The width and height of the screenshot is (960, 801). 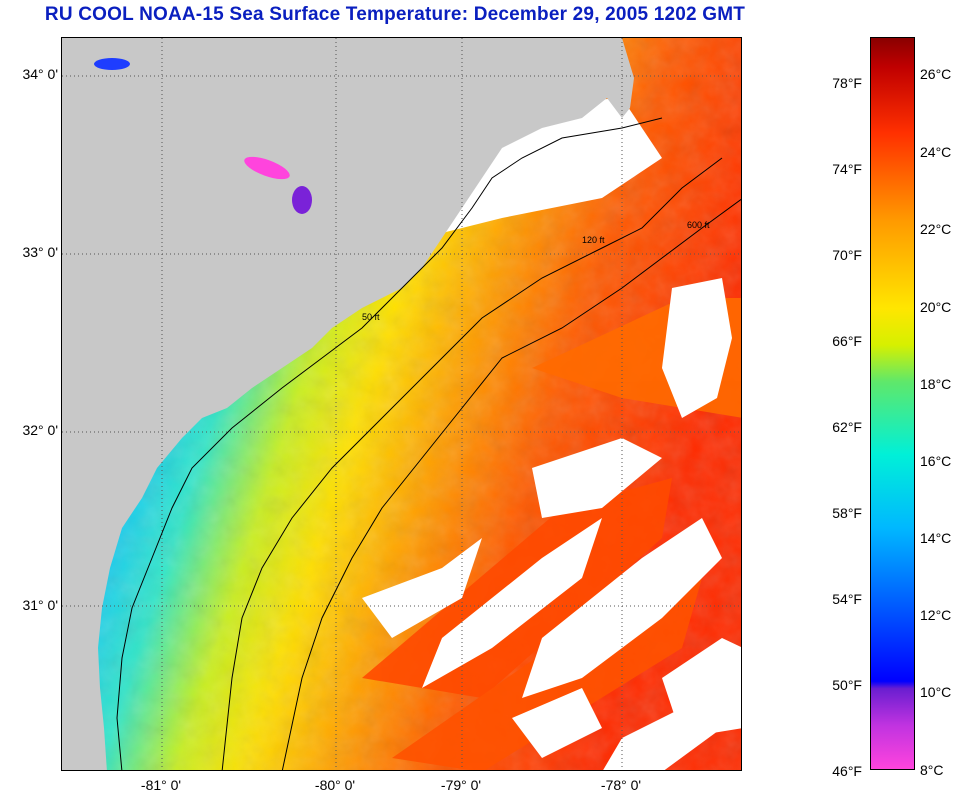 I want to click on colorbar-c-label: 10°C, so click(x=936, y=692).